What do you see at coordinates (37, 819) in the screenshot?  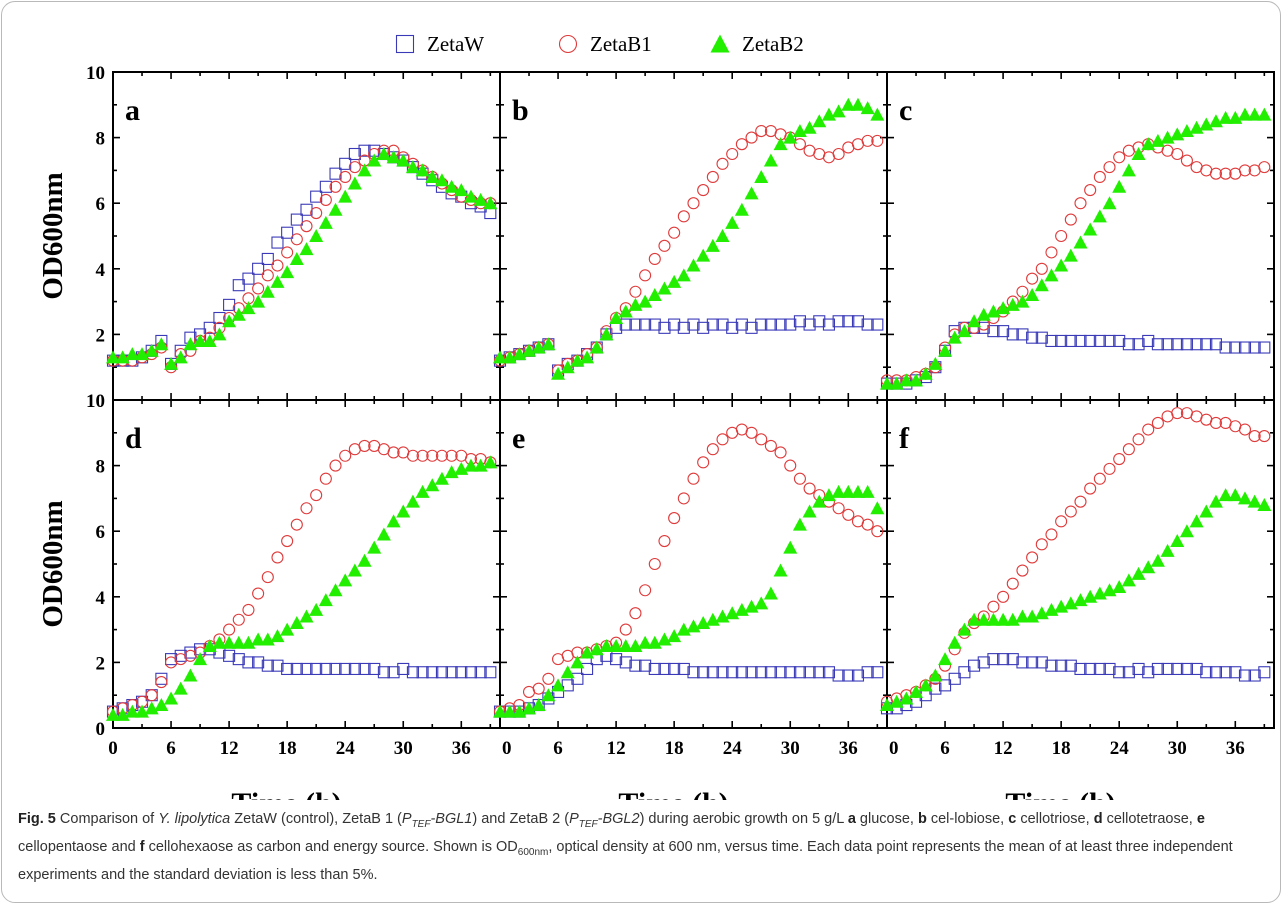 I see `caption-fig-label: Fig. 5` at bounding box center [37, 819].